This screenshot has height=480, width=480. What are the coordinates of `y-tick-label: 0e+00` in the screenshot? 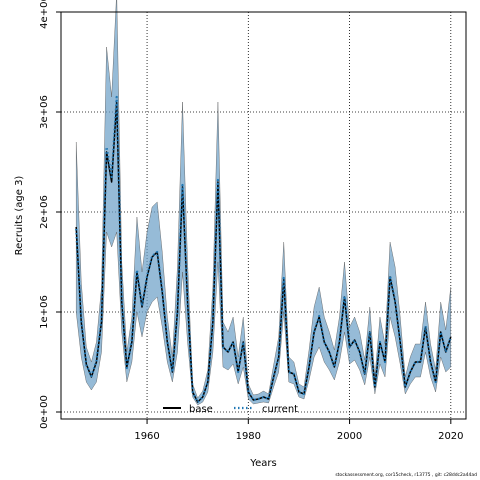 It's located at (44, 412).